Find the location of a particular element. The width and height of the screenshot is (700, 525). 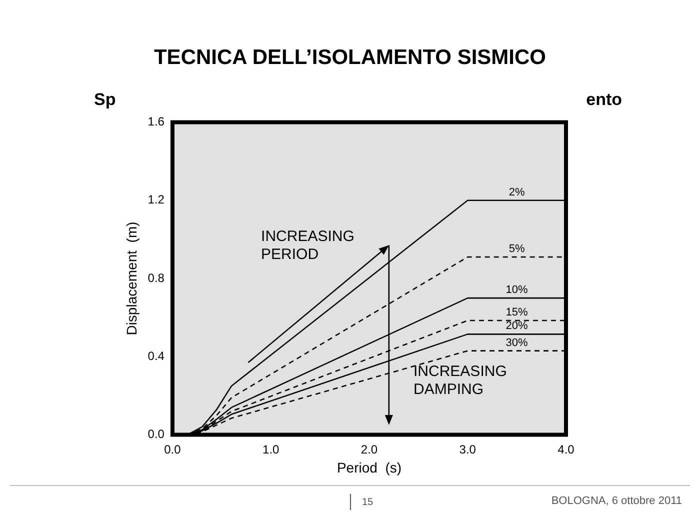

y-tick-label: 0.0 is located at coordinates (156, 434).